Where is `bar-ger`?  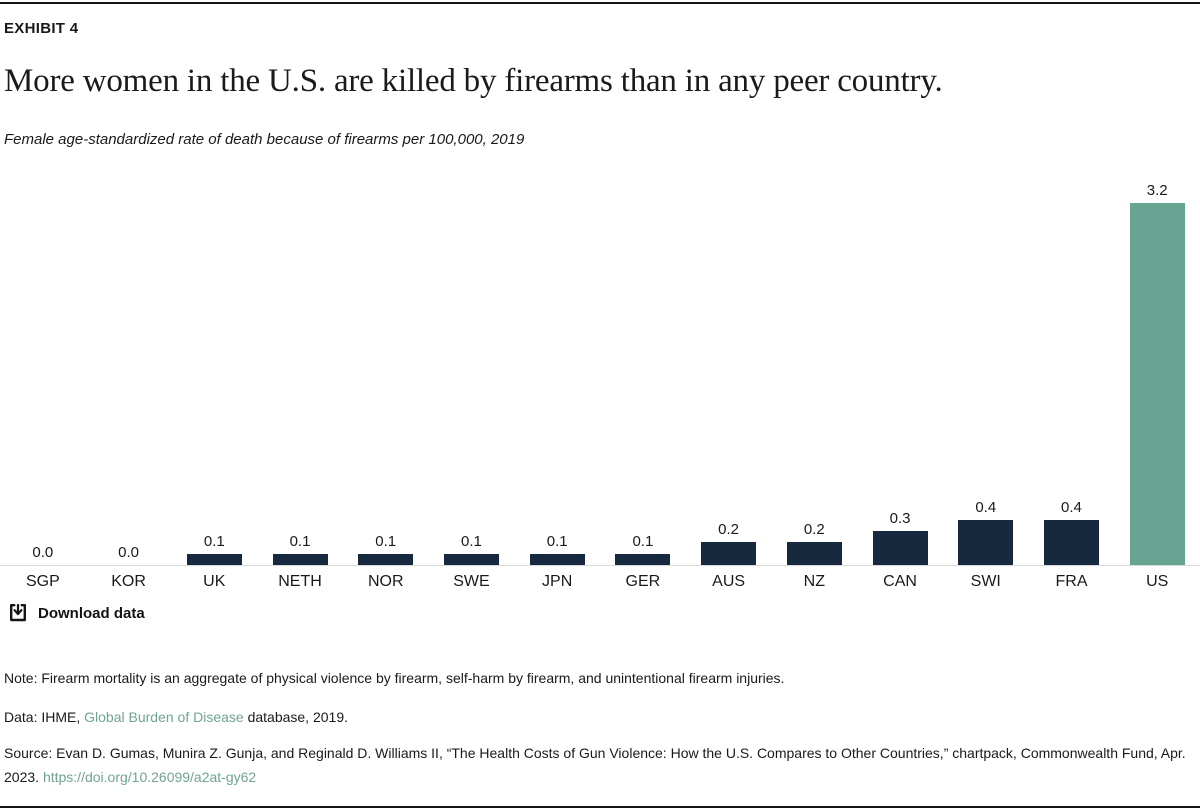
bar-ger is located at coordinates (643, 560).